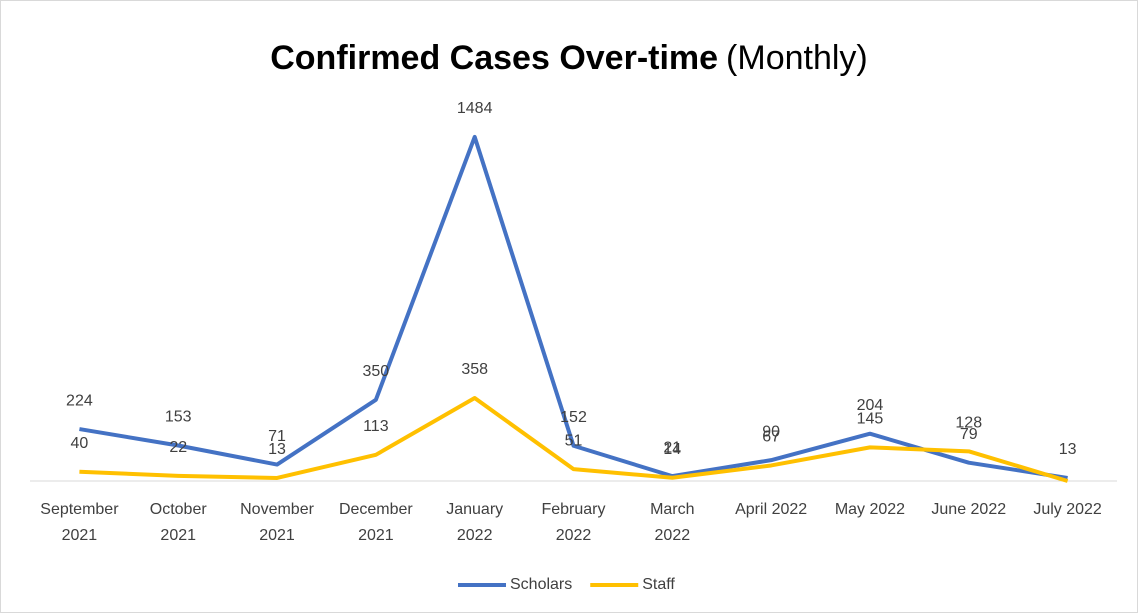 The image size is (1138, 613). I want to click on data-label: 1484, so click(475, 108).